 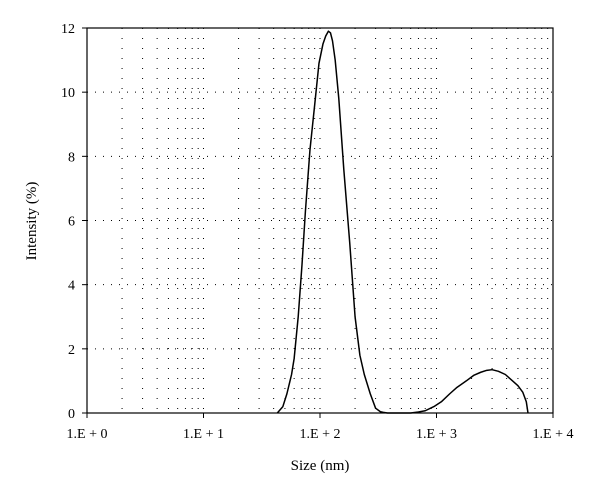 I want to click on x-tick-label: 1.E + 4, so click(x=553, y=434).